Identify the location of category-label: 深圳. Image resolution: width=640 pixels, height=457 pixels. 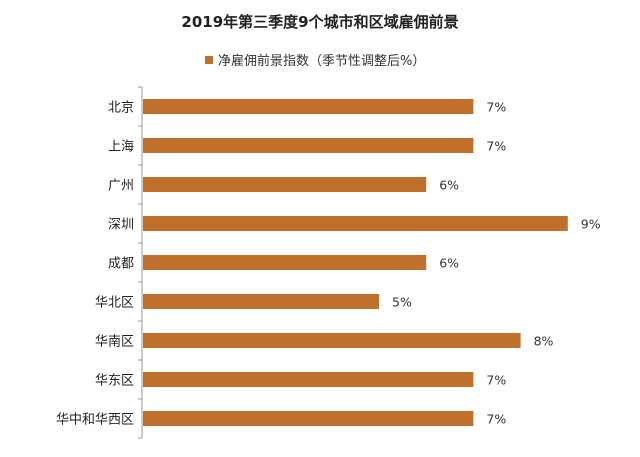
(121, 225).